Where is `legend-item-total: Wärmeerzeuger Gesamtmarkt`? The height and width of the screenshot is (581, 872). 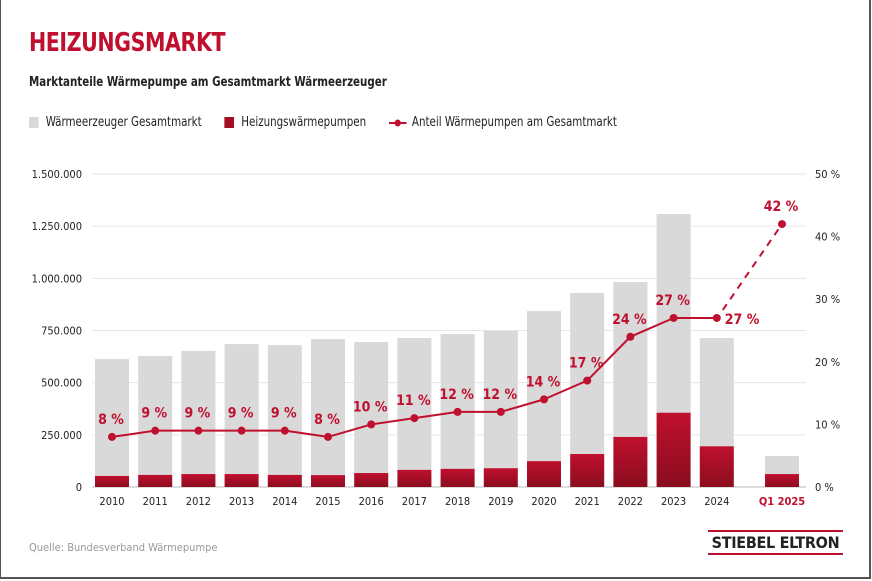 legend-item-total: Wärmeerzeuger Gesamtmarkt is located at coordinates (115, 122).